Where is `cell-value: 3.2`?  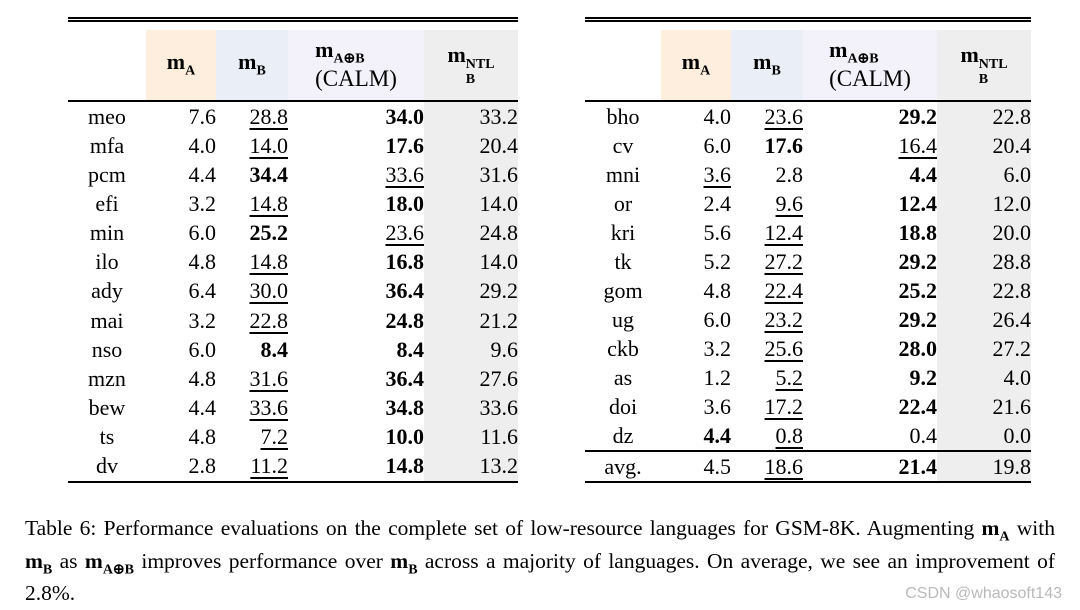
cell-value: 3.2 is located at coordinates (202, 203).